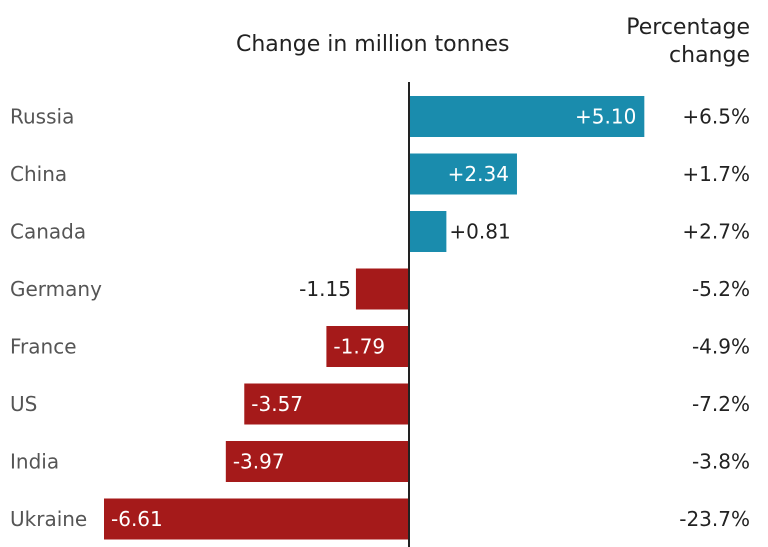 The image size is (768, 547). I want to click on category-label-russia: Russia, so click(42, 117).